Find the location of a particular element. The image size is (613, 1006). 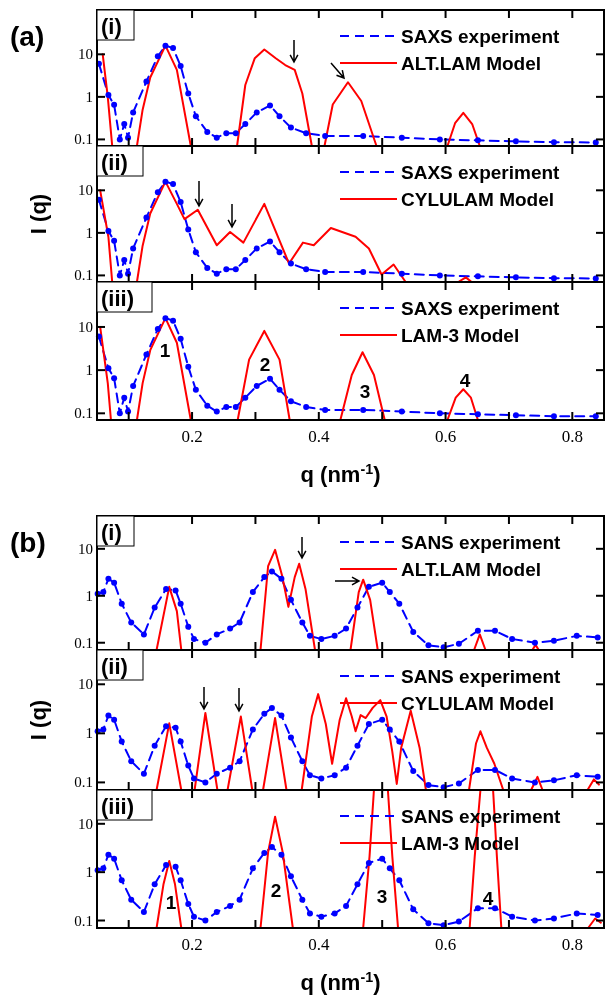

text: (a) is located at coordinates (27, 36).